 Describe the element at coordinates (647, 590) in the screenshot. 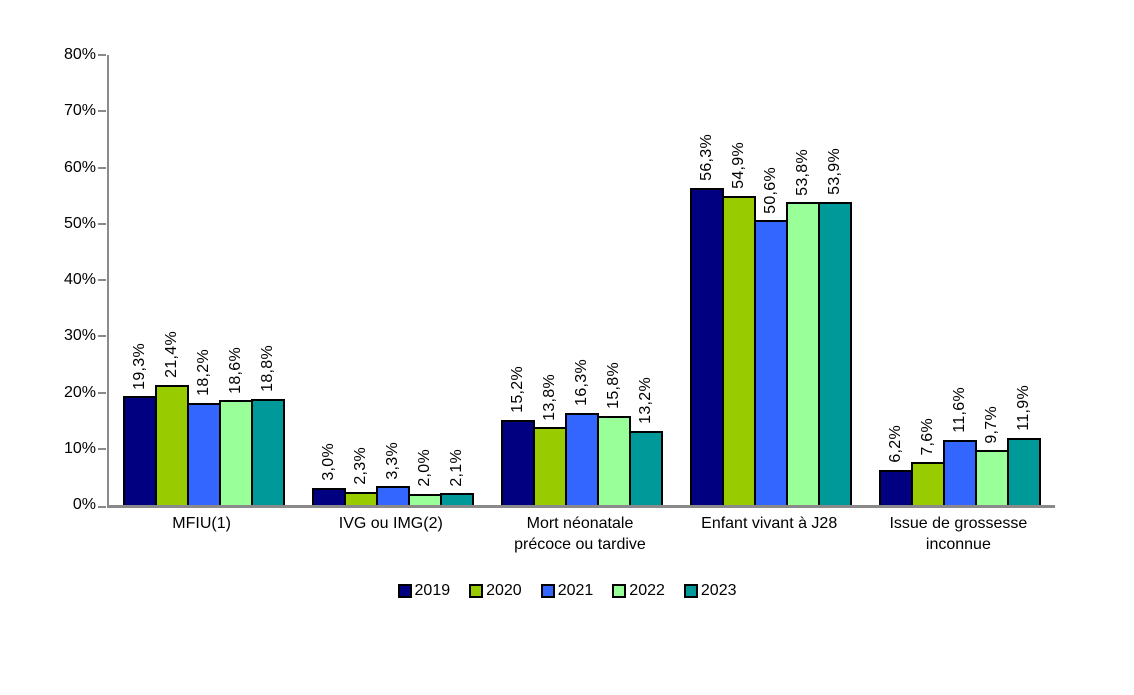

I see `legend-label: 2022` at that location.